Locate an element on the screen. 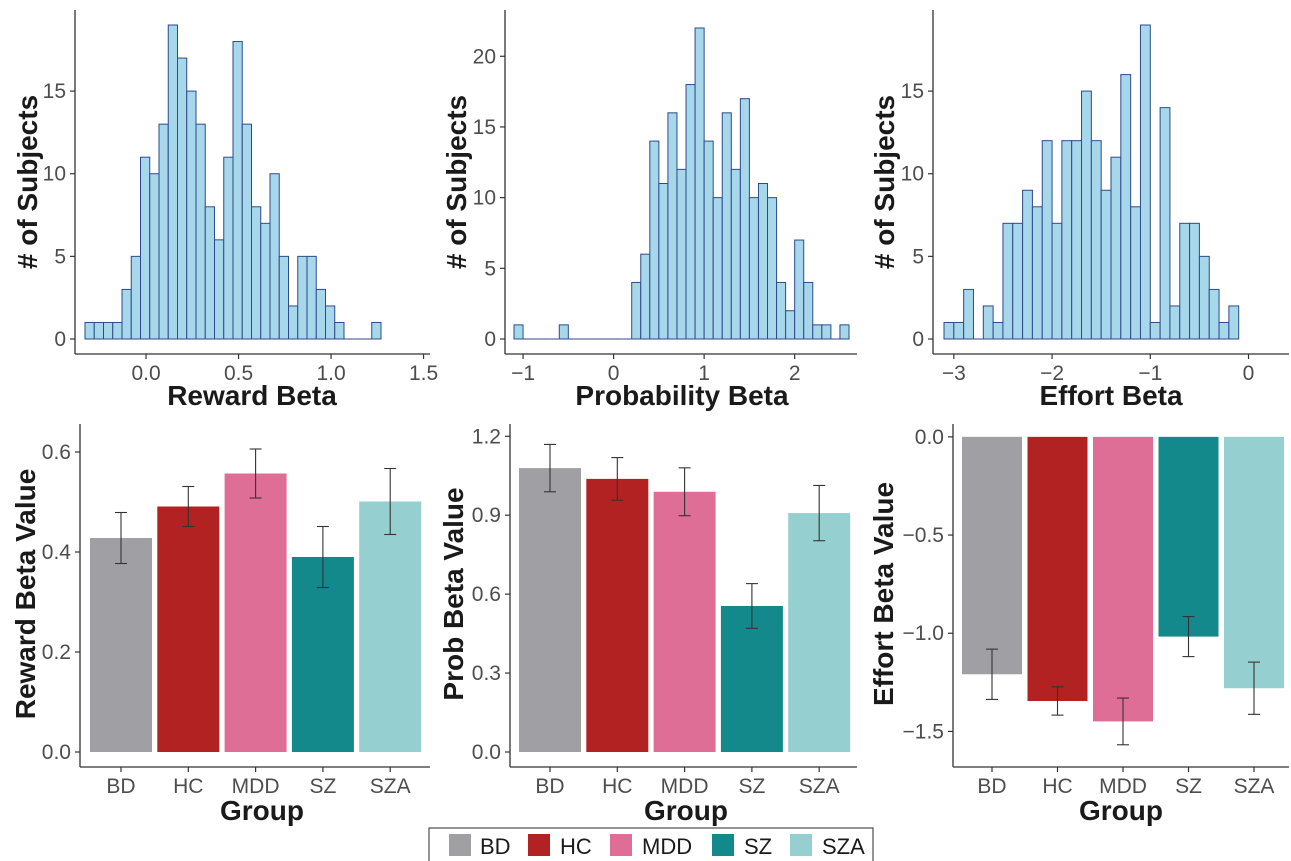 This screenshot has width=1291, height=861. bar-bd is located at coordinates (550, 610).